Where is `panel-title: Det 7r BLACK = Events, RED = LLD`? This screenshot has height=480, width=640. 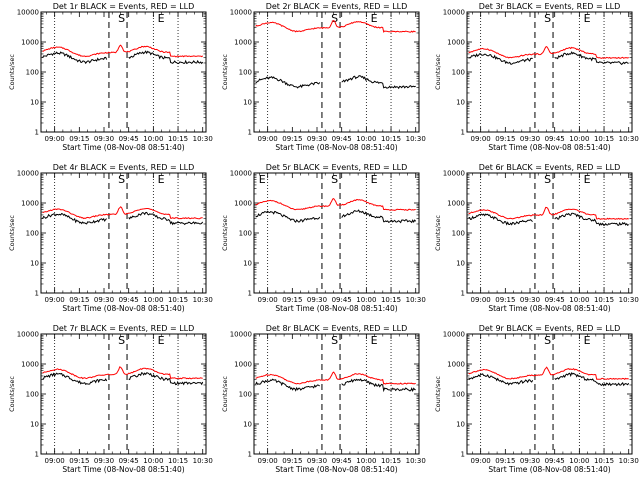 panel-title: Det 7r BLACK = Events, RED = LLD is located at coordinates (124, 328).